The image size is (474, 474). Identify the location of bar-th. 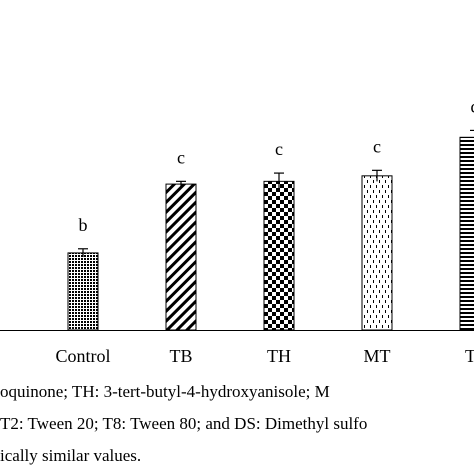
(279, 255).